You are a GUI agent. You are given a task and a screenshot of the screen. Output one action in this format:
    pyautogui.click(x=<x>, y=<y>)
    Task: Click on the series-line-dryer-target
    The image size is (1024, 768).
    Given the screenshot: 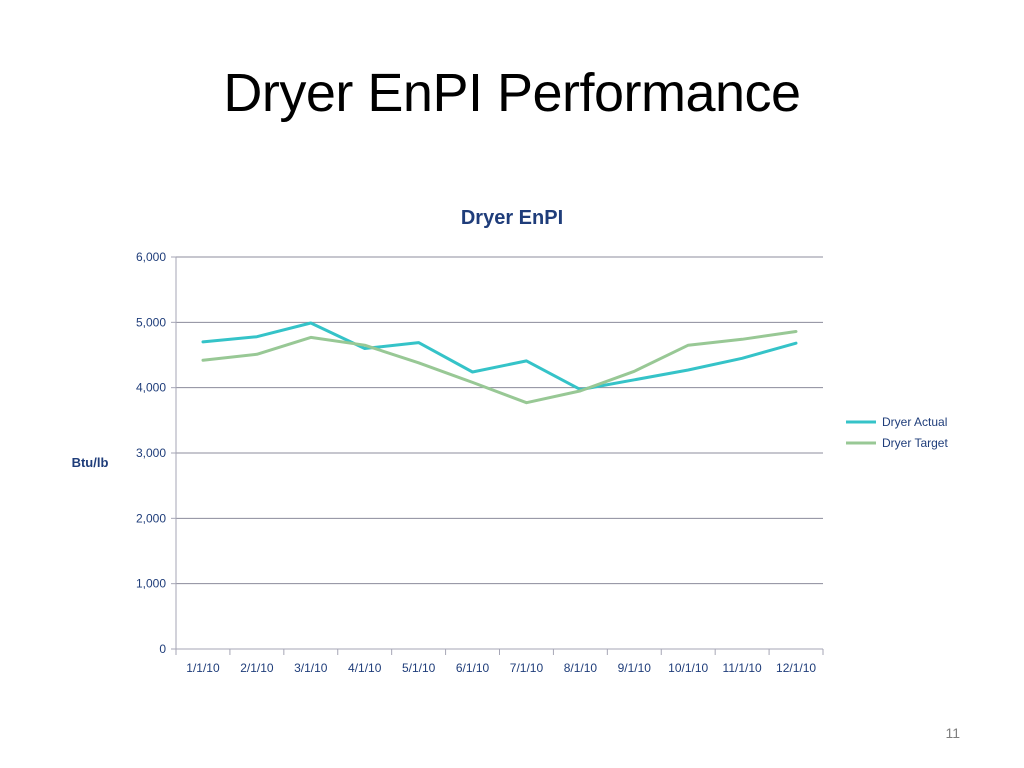 What is the action you would take?
    pyautogui.click(x=499, y=367)
    